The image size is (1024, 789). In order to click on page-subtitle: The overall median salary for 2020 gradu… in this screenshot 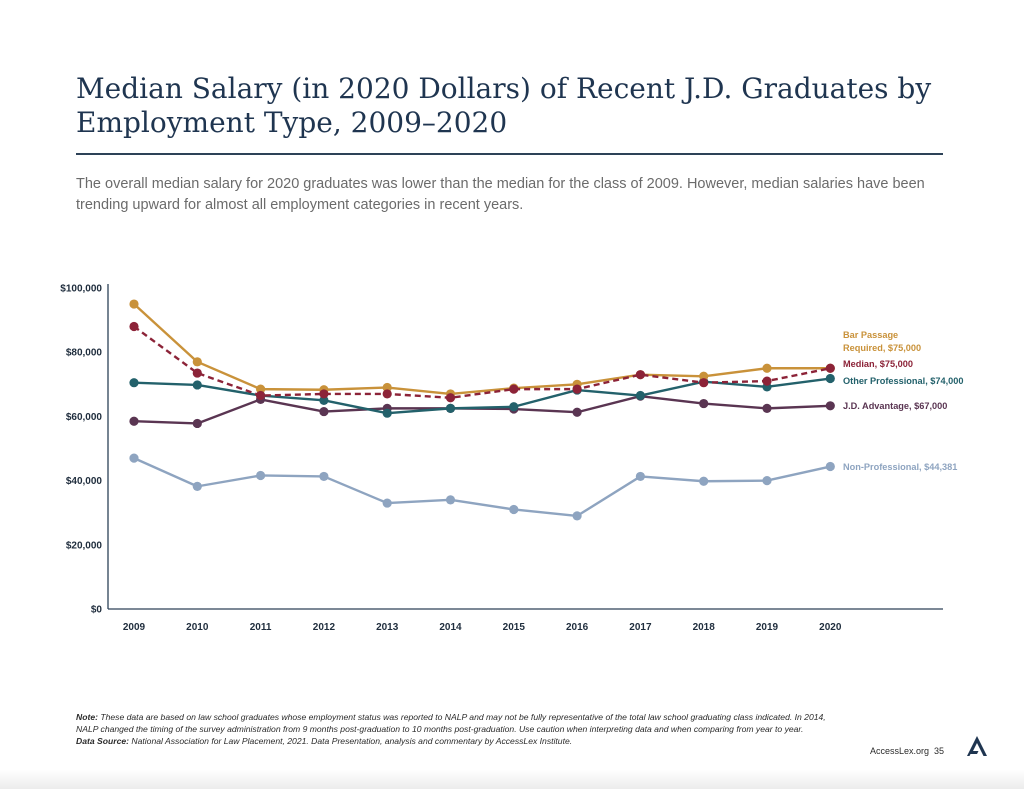, I will do `click(500, 194)`.